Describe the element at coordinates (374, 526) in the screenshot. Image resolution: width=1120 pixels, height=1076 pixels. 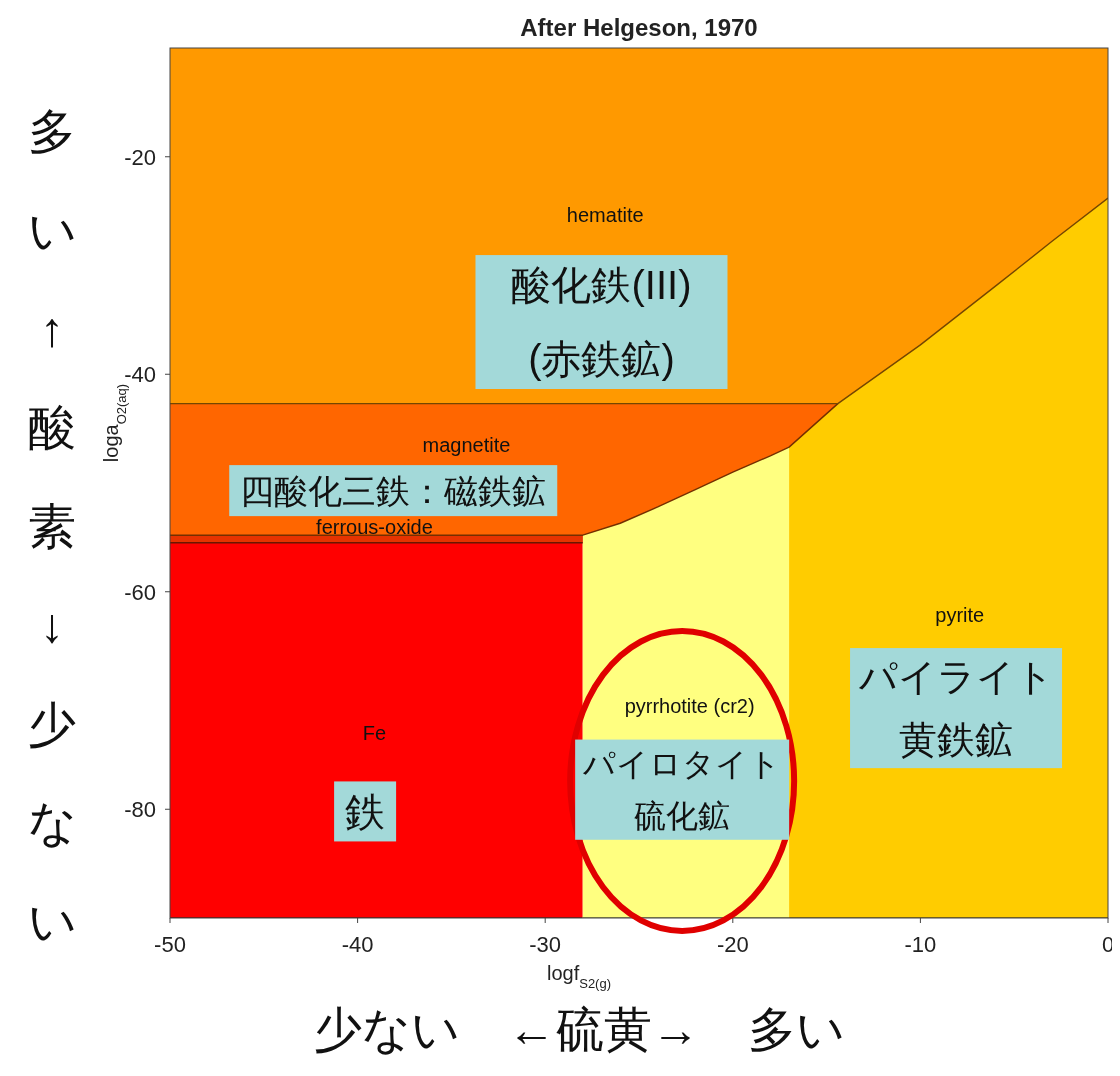
I see `annotation: ferrous-oxide` at that location.